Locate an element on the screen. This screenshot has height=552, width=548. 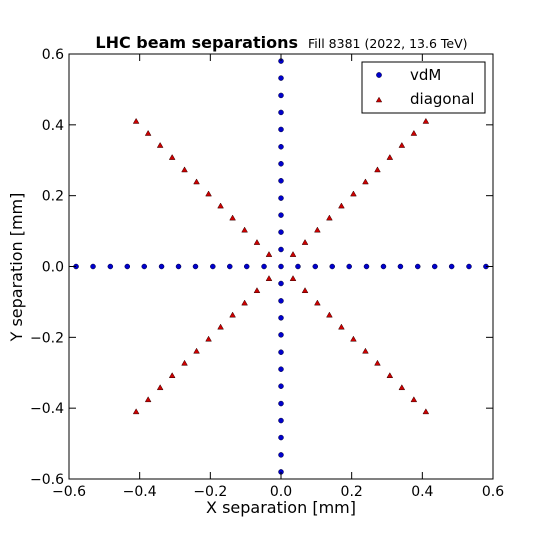
legend-box is located at coordinates (423, 87).